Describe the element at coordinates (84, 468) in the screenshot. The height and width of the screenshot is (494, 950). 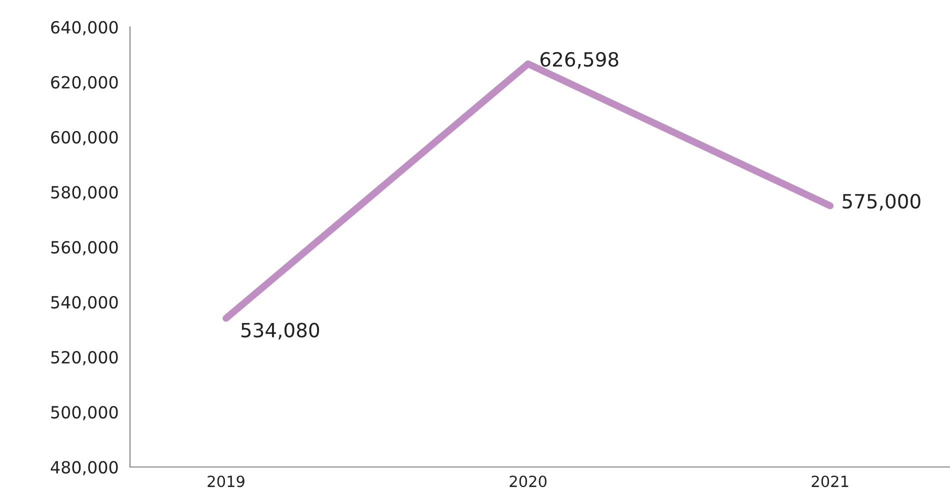
I see `y-tick-label: 480,000` at that location.